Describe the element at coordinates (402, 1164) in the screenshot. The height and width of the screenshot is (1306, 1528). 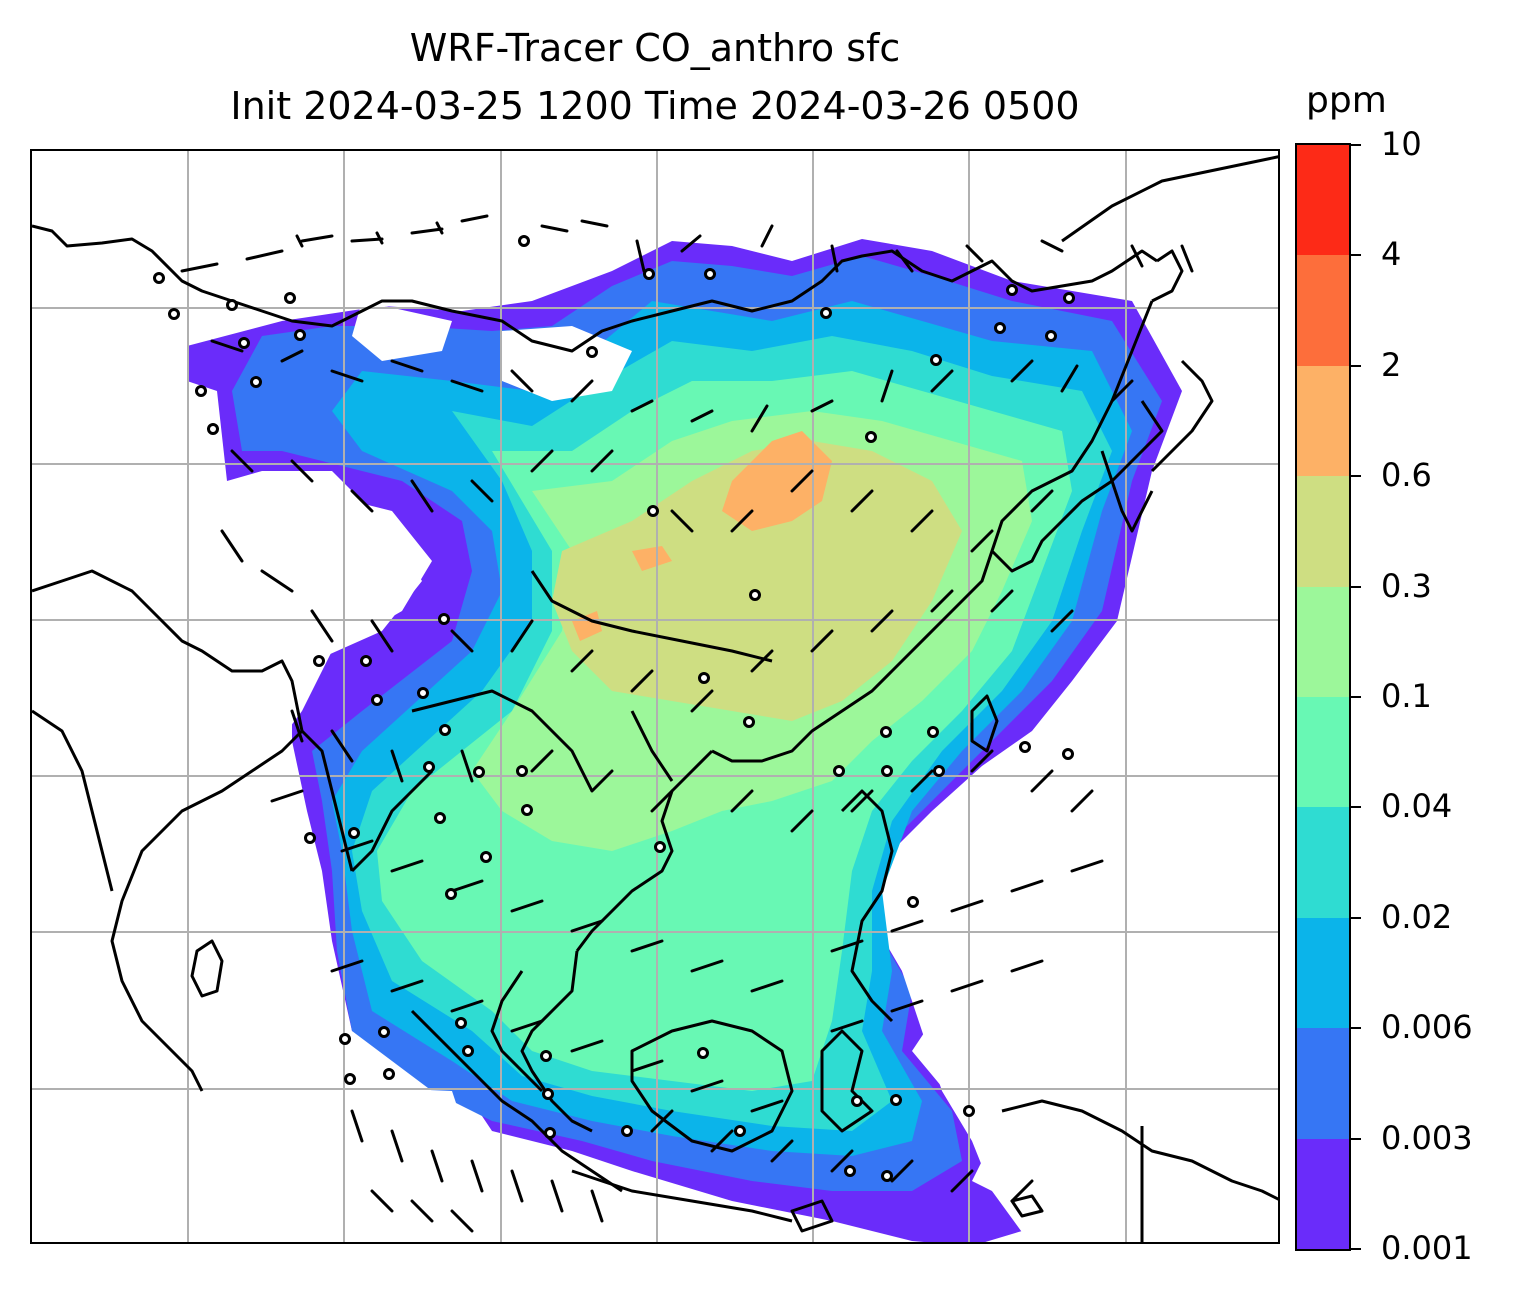
I see `field-gap-south` at that location.